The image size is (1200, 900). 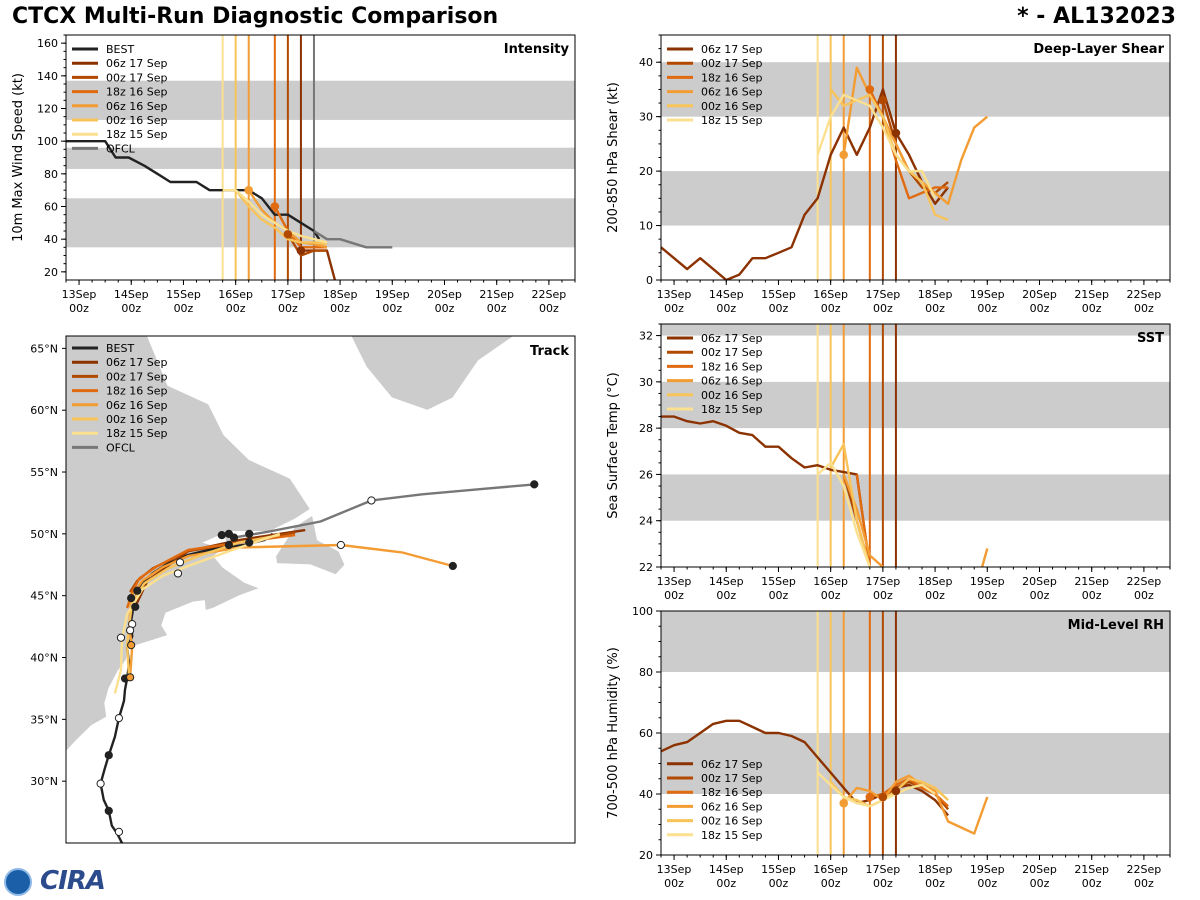 I want to click on x-tick-label: 16Sep, so click(x=830, y=869).